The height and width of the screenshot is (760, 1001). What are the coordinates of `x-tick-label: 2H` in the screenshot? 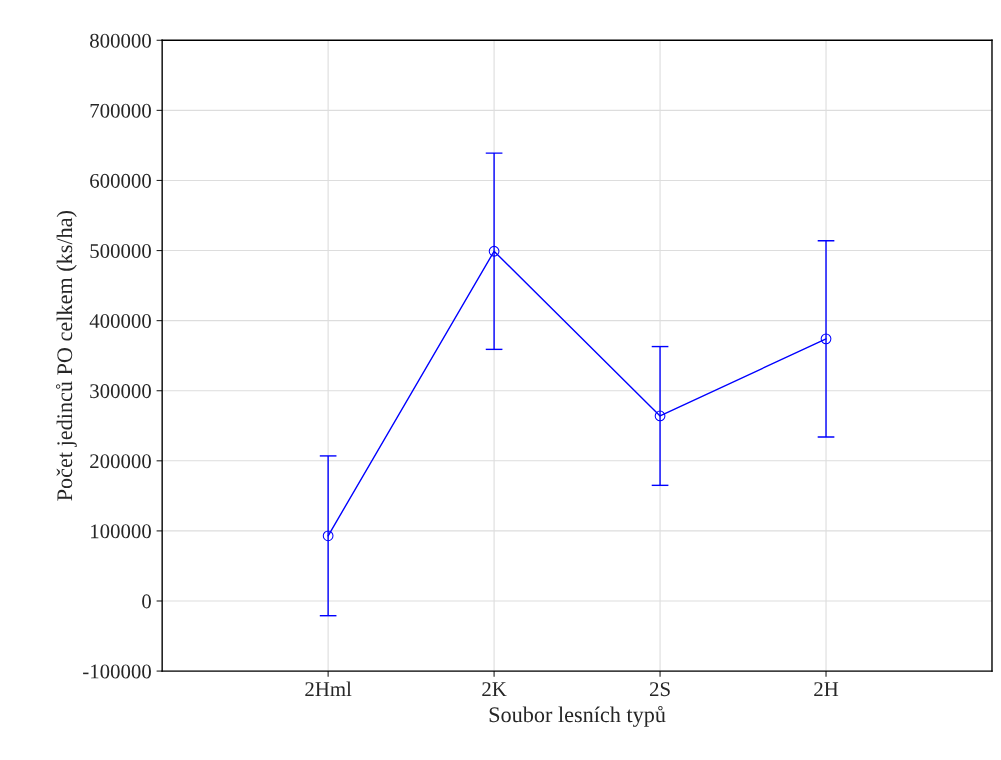 It's located at (826, 689).